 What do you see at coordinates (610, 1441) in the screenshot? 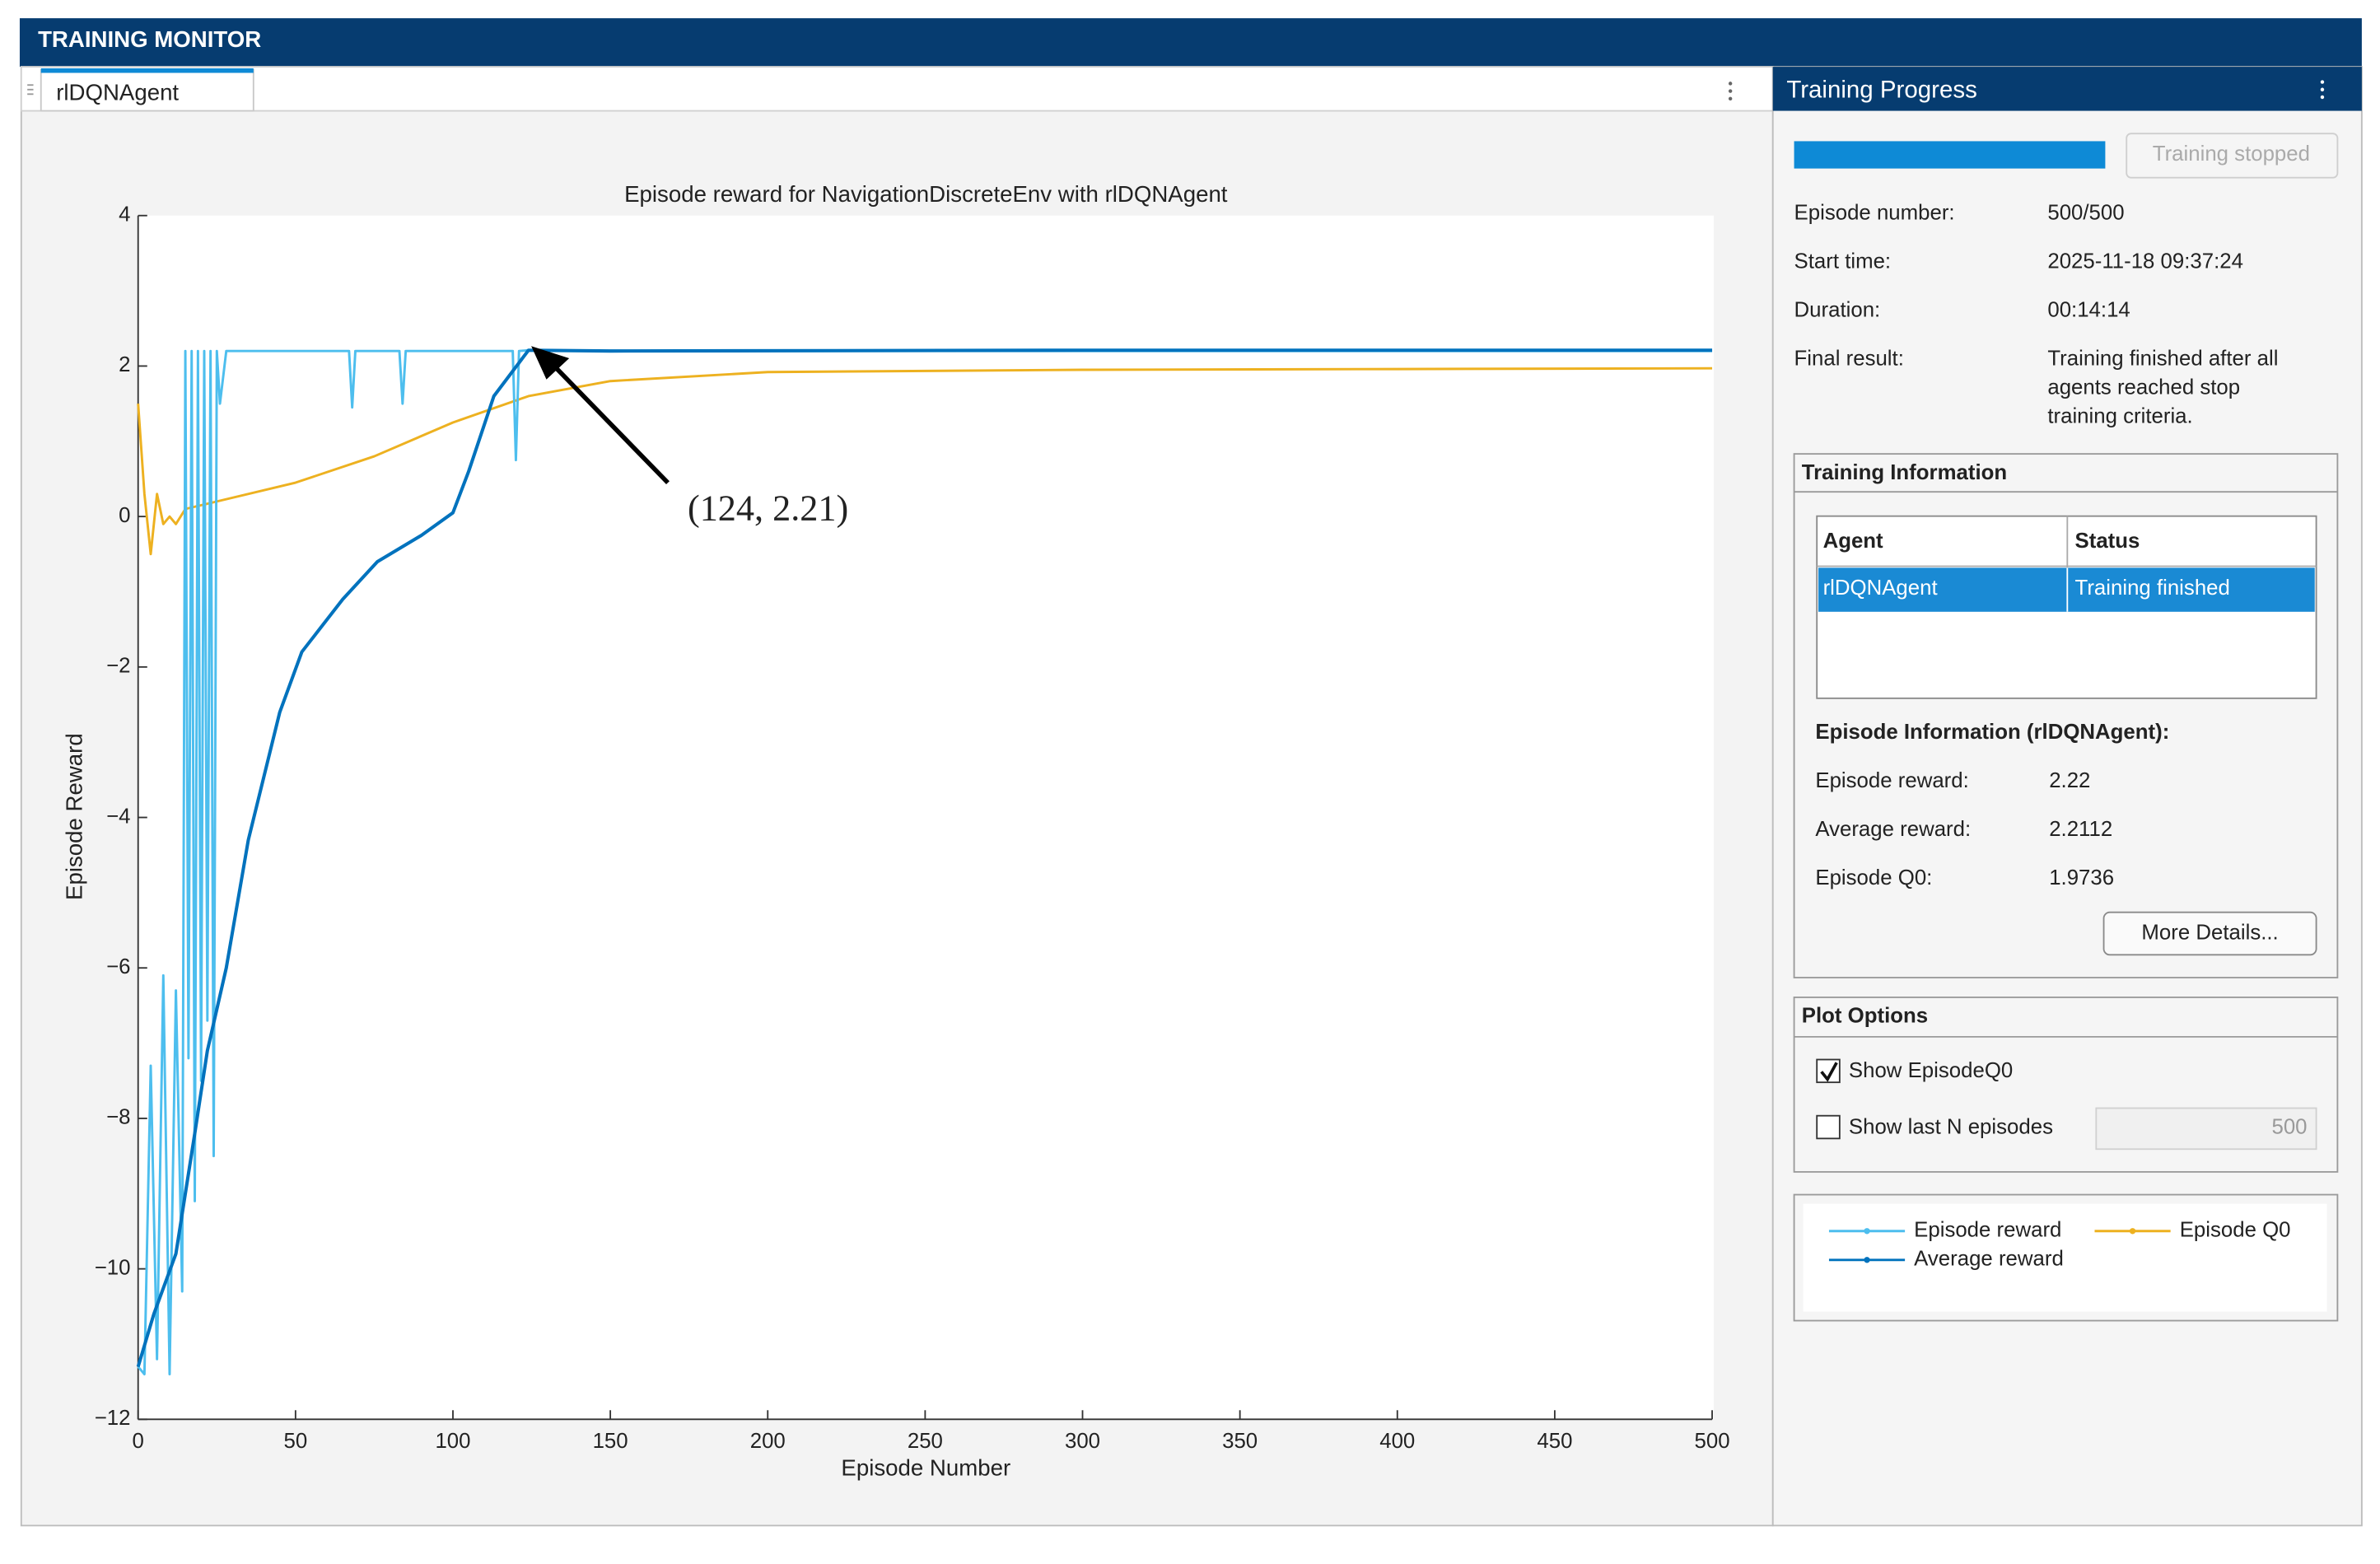
I see `x-tick-label: 150` at bounding box center [610, 1441].